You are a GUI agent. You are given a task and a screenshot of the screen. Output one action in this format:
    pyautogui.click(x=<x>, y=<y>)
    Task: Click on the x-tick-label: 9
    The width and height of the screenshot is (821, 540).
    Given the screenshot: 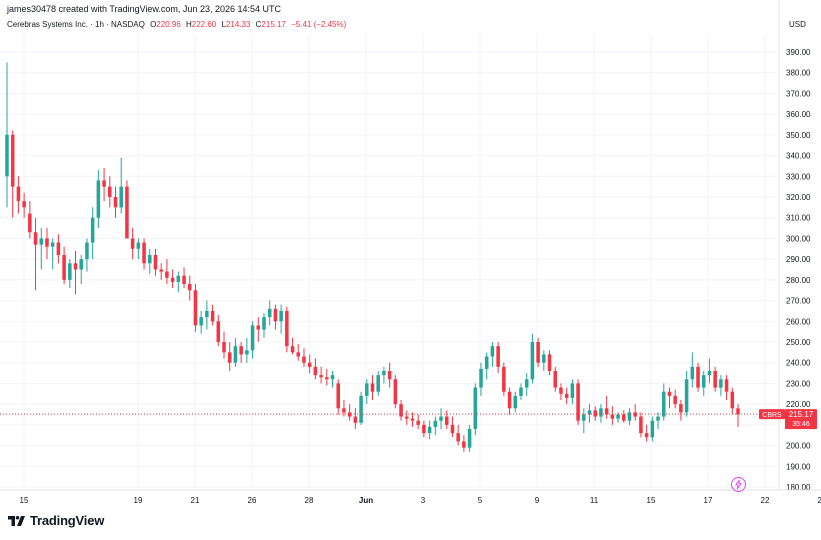 What is the action you would take?
    pyautogui.click(x=537, y=500)
    